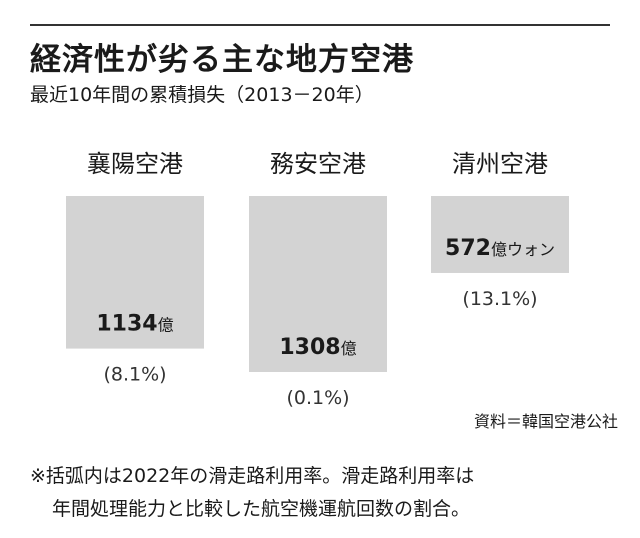 This screenshot has width=640, height=538. What do you see at coordinates (252, 476) in the screenshot?
I see `footnote-line-1: ※括弧内は2022年の滑走路利用率。滑走路利用率は` at bounding box center [252, 476].